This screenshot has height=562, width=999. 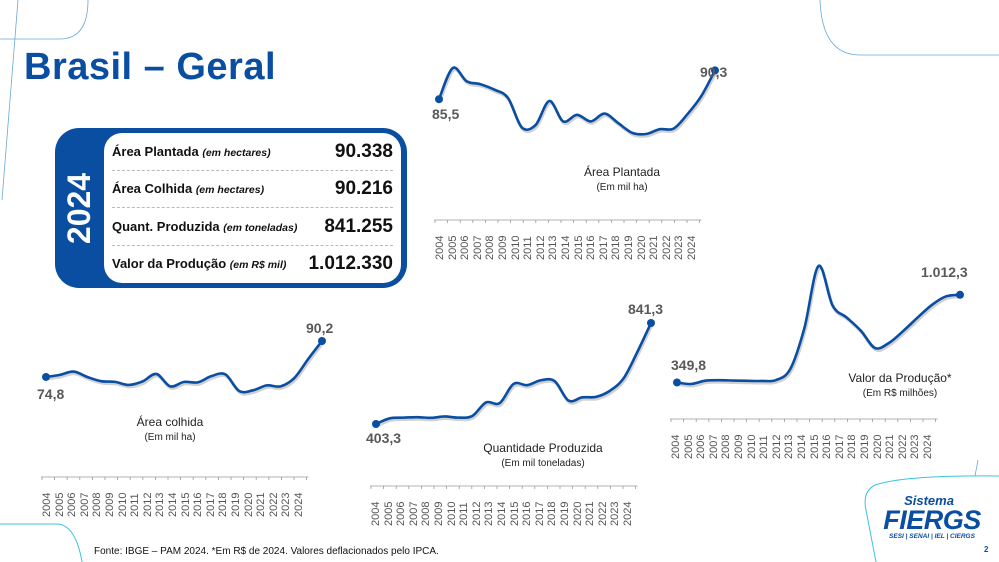 I want to click on row-label: Quant. Produzida, so click(x=166, y=226).